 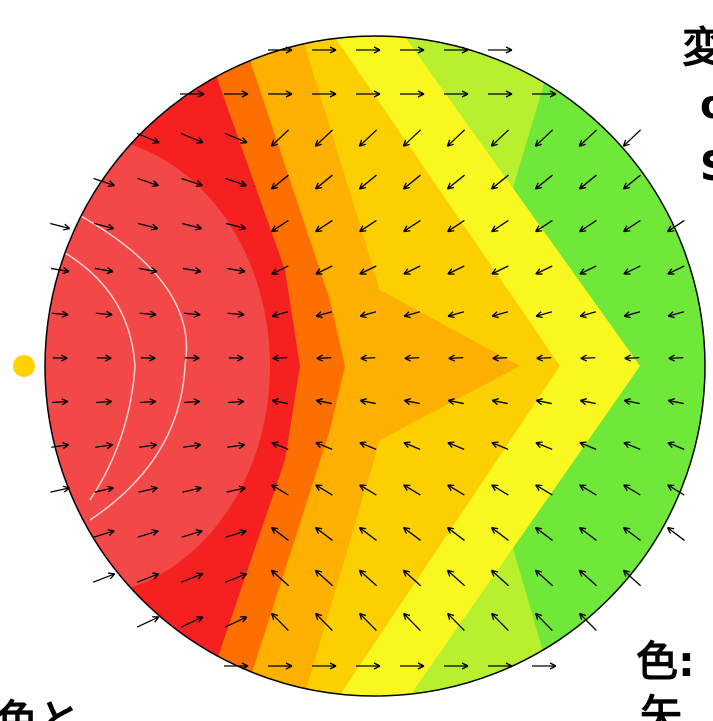 I want to click on label: 色:, so click(x=665, y=661).